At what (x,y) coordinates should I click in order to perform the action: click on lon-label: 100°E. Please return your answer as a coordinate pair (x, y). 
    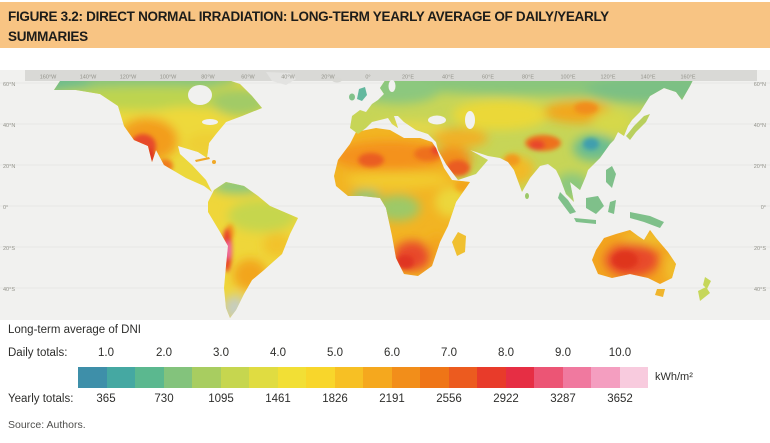
    Looking at the image, I should click on (567, 78).